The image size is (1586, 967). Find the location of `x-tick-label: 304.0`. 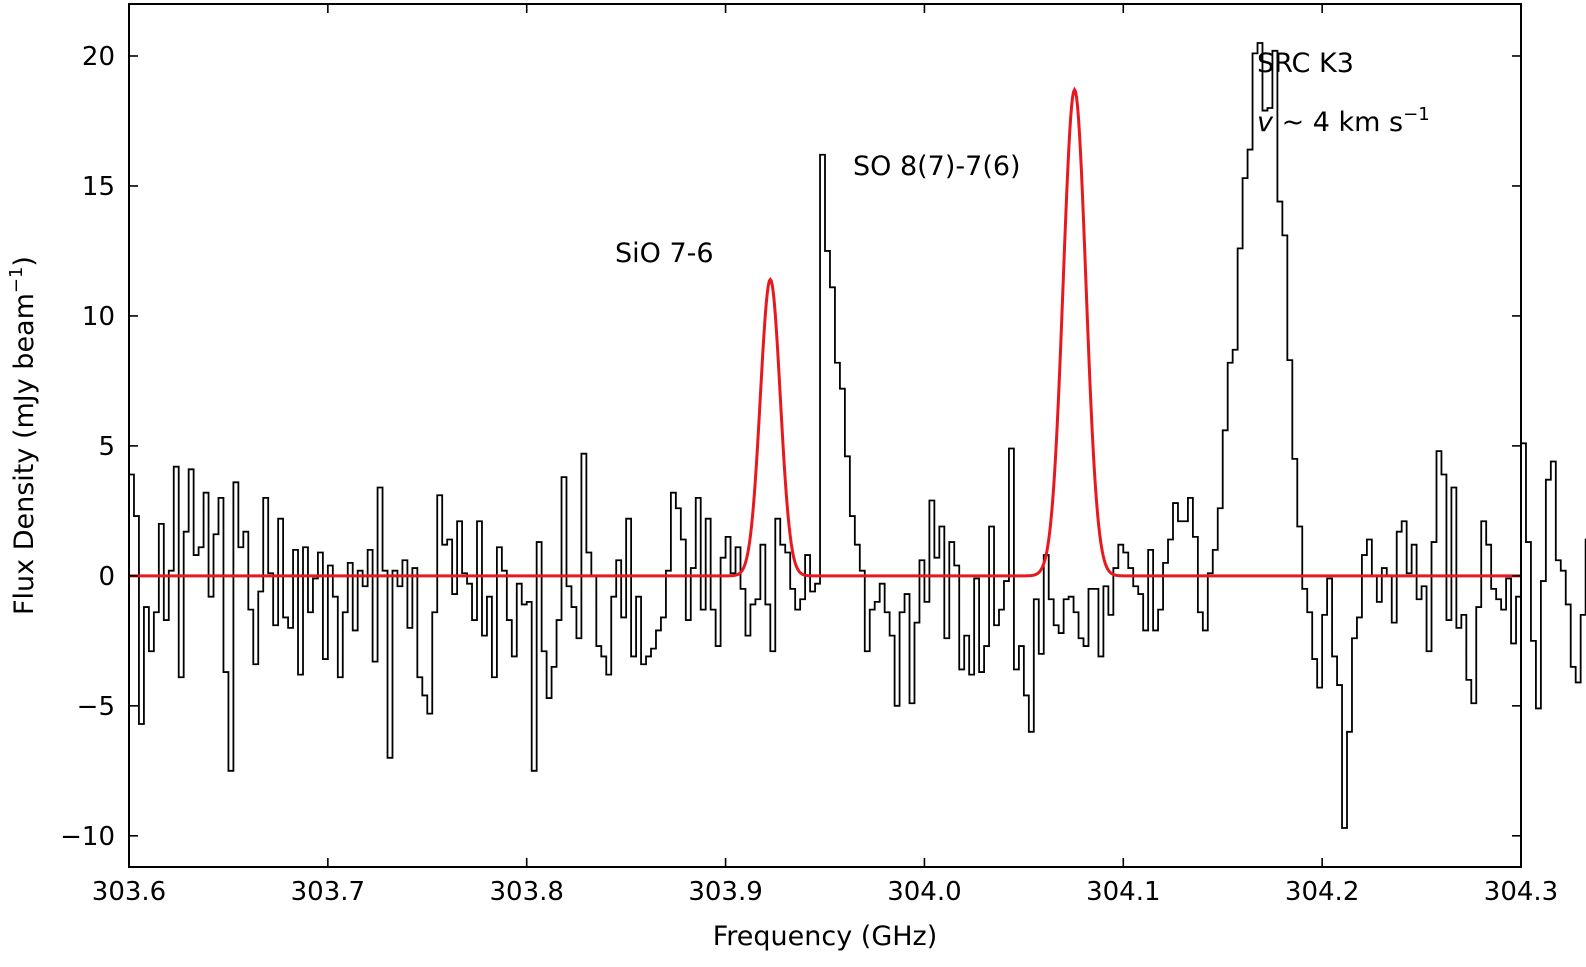

x-tick-label: 304.0 is located at coordinates (924, 892).